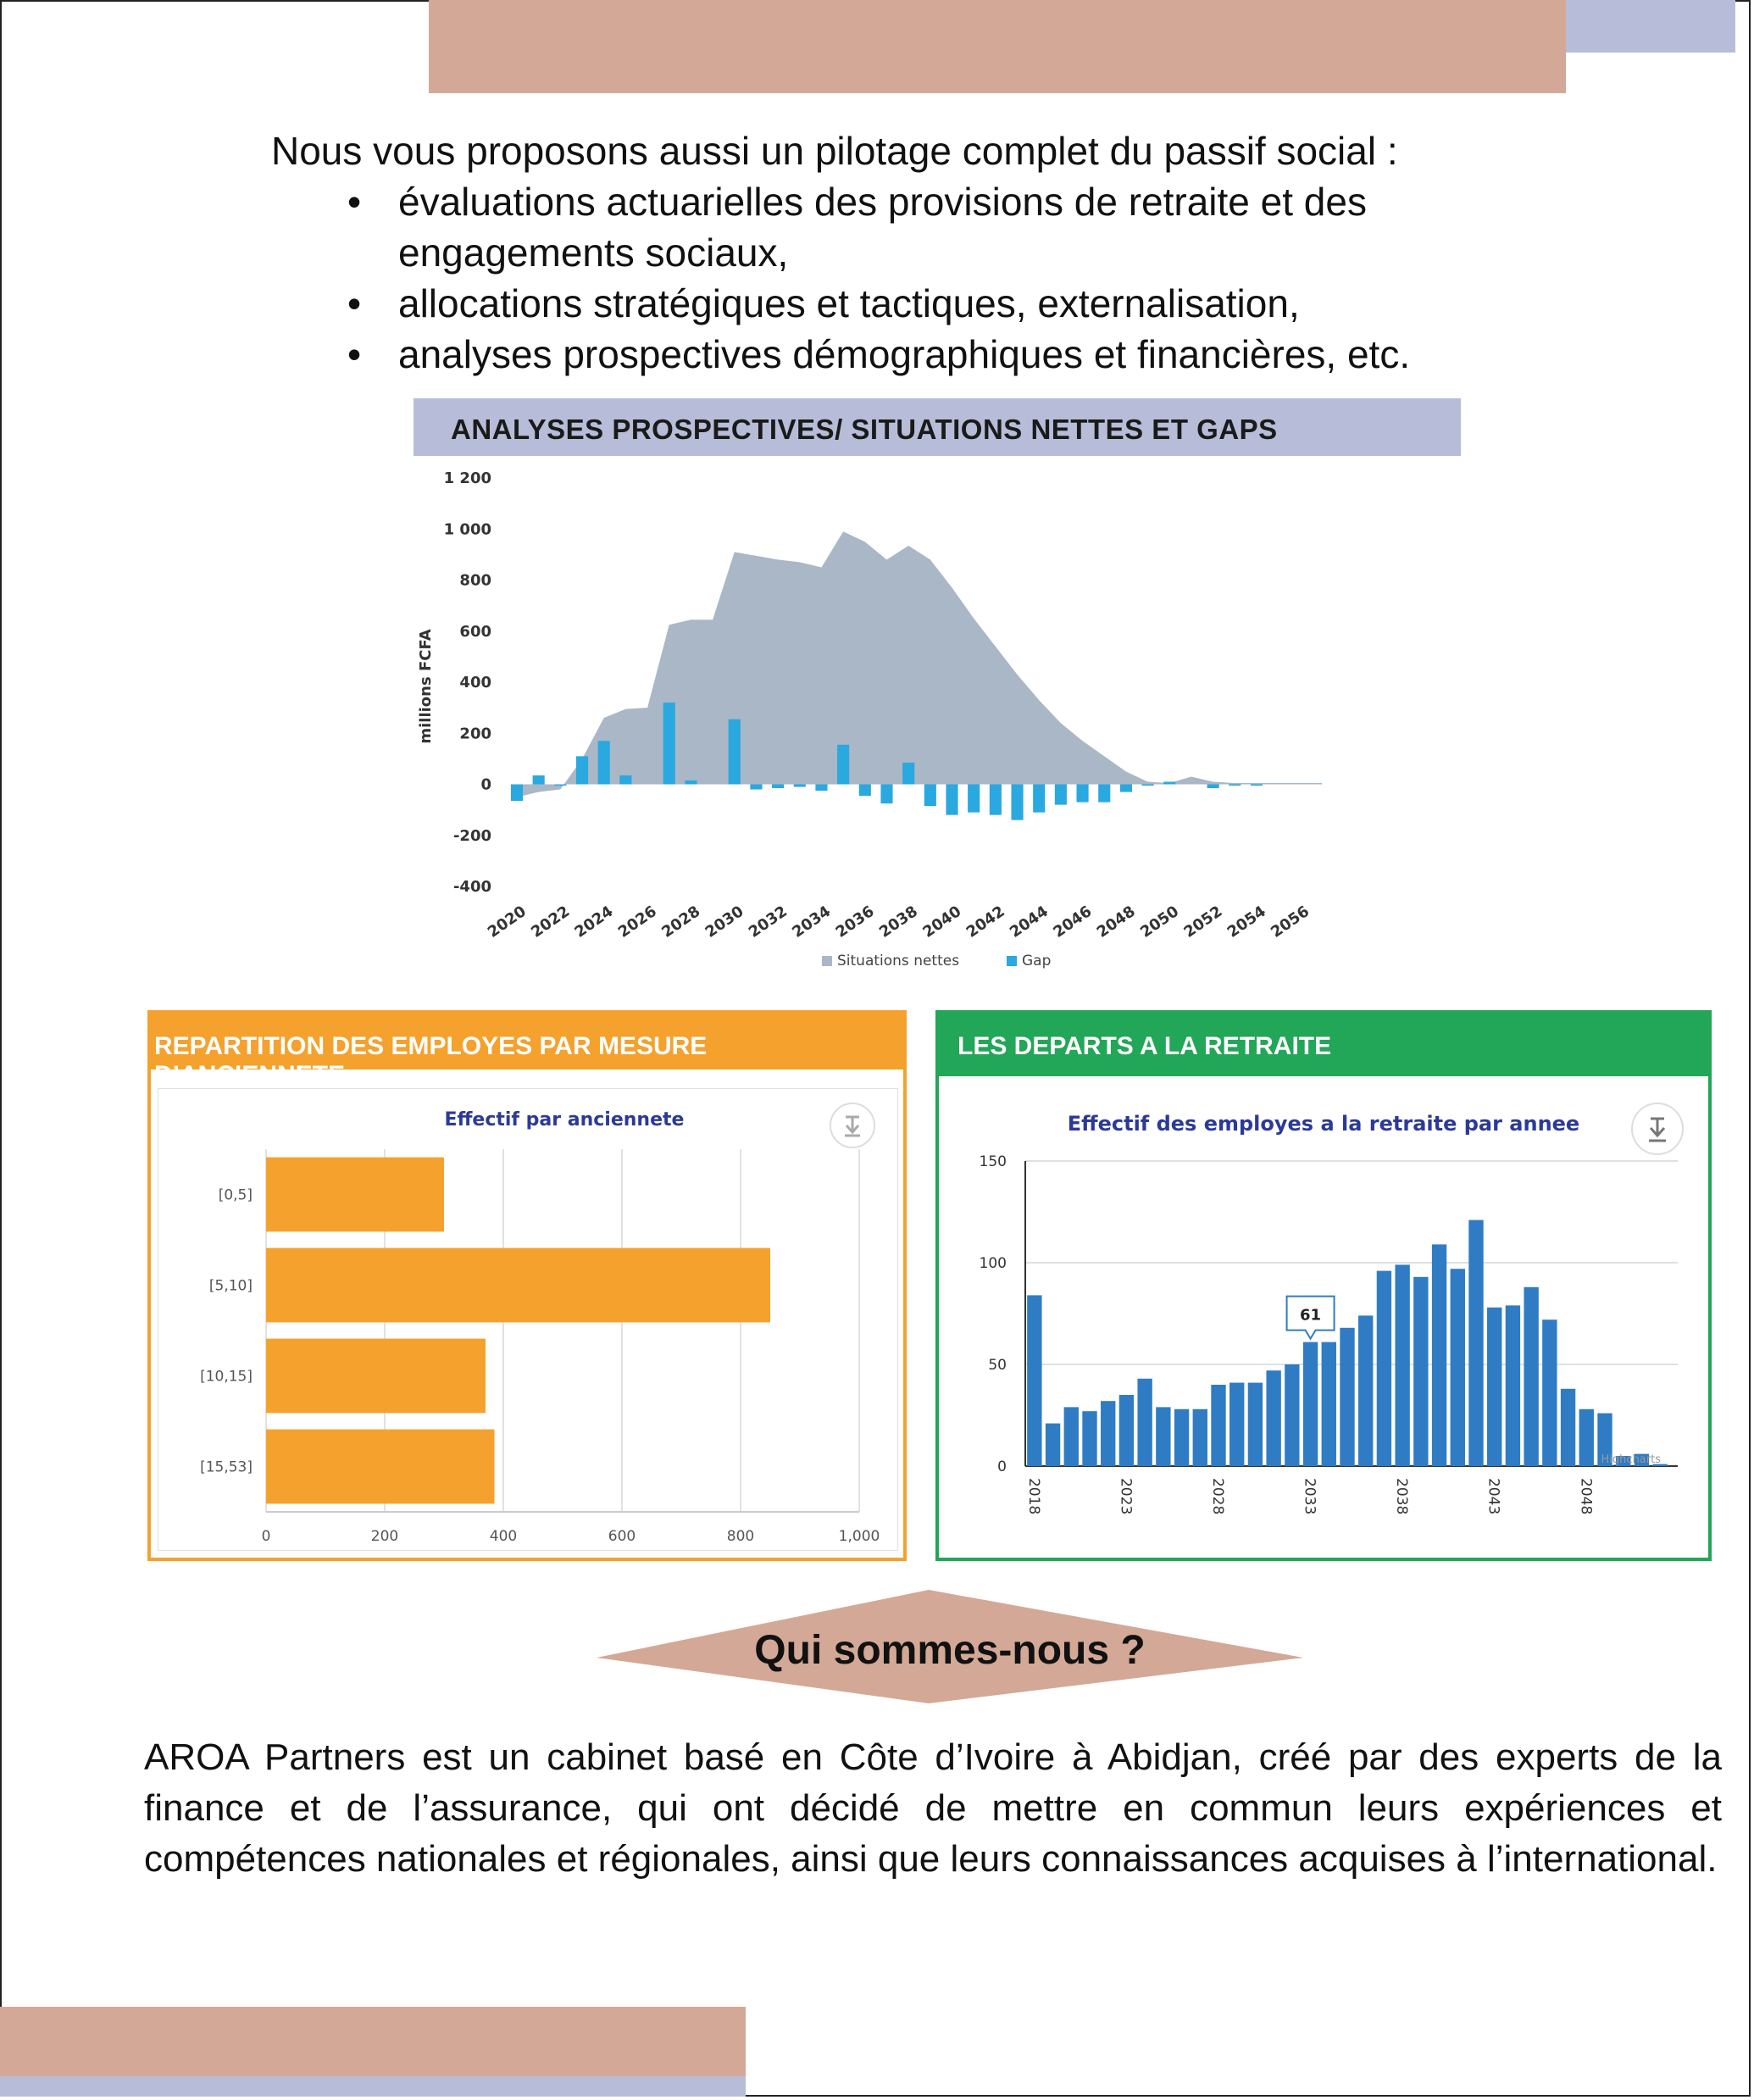 The width and height of the screenshot is (1754, 2100). Describe the element at coordinates (472, 836) in the screenshot. I see `y-tick-label: -200` at that location.